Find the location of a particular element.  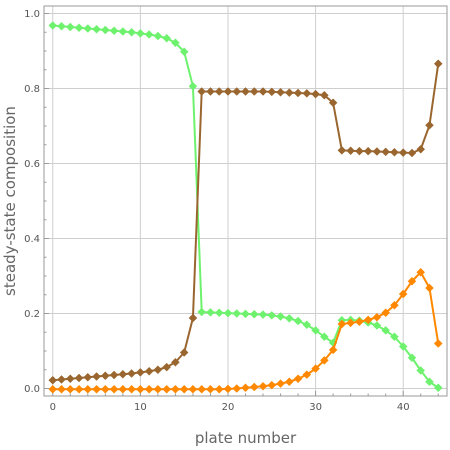

x-tick-label: 20 is located at coordinates (228, 407).